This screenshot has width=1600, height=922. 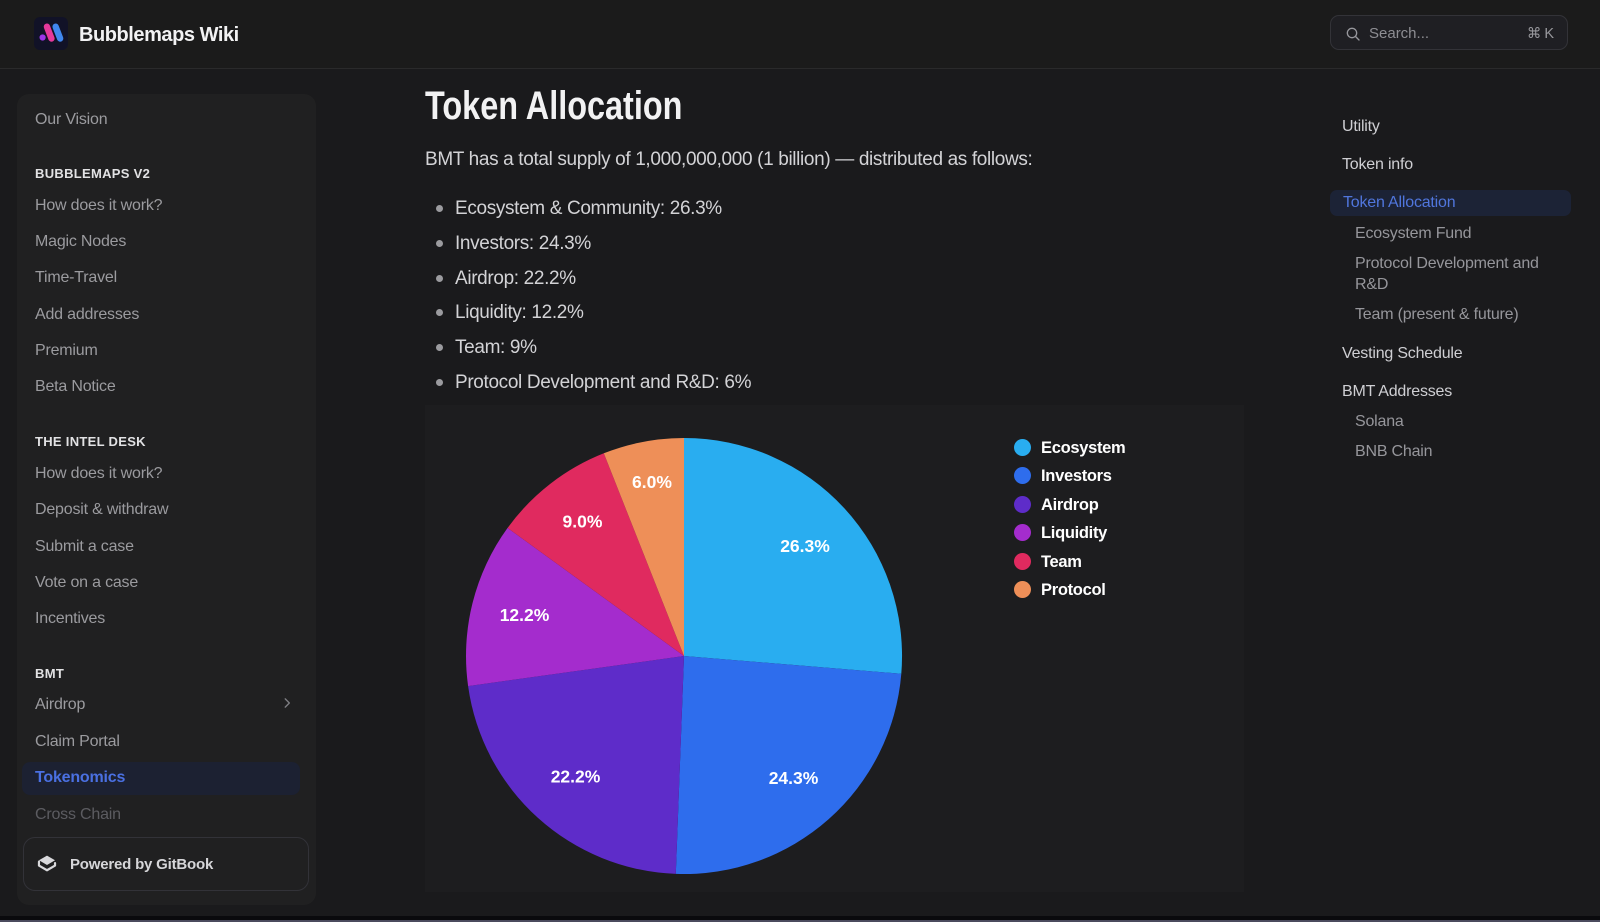 I want to click on svg-text: 24.3%, so click(x=794, y=778).